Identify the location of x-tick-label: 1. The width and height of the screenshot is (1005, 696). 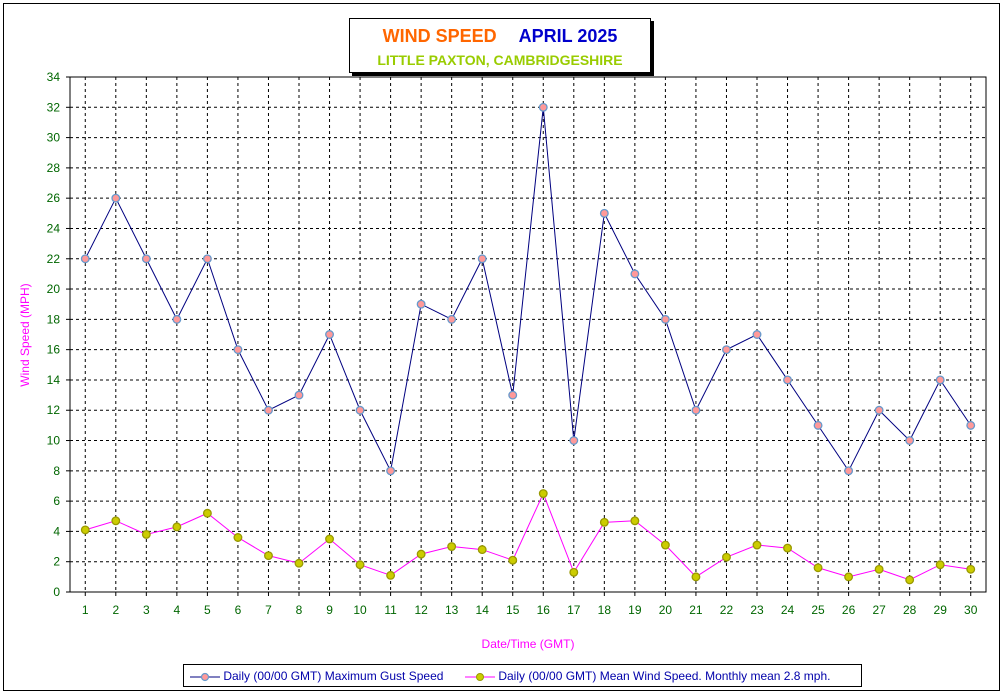
(85, 610).